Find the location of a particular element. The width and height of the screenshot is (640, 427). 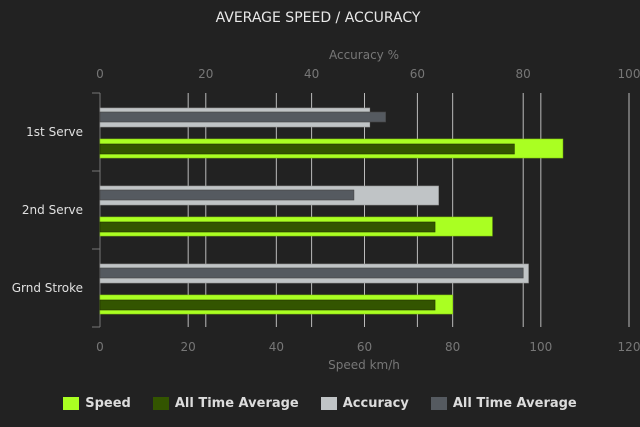

category-label: 1st Serve is located at coordinates (54, 132).